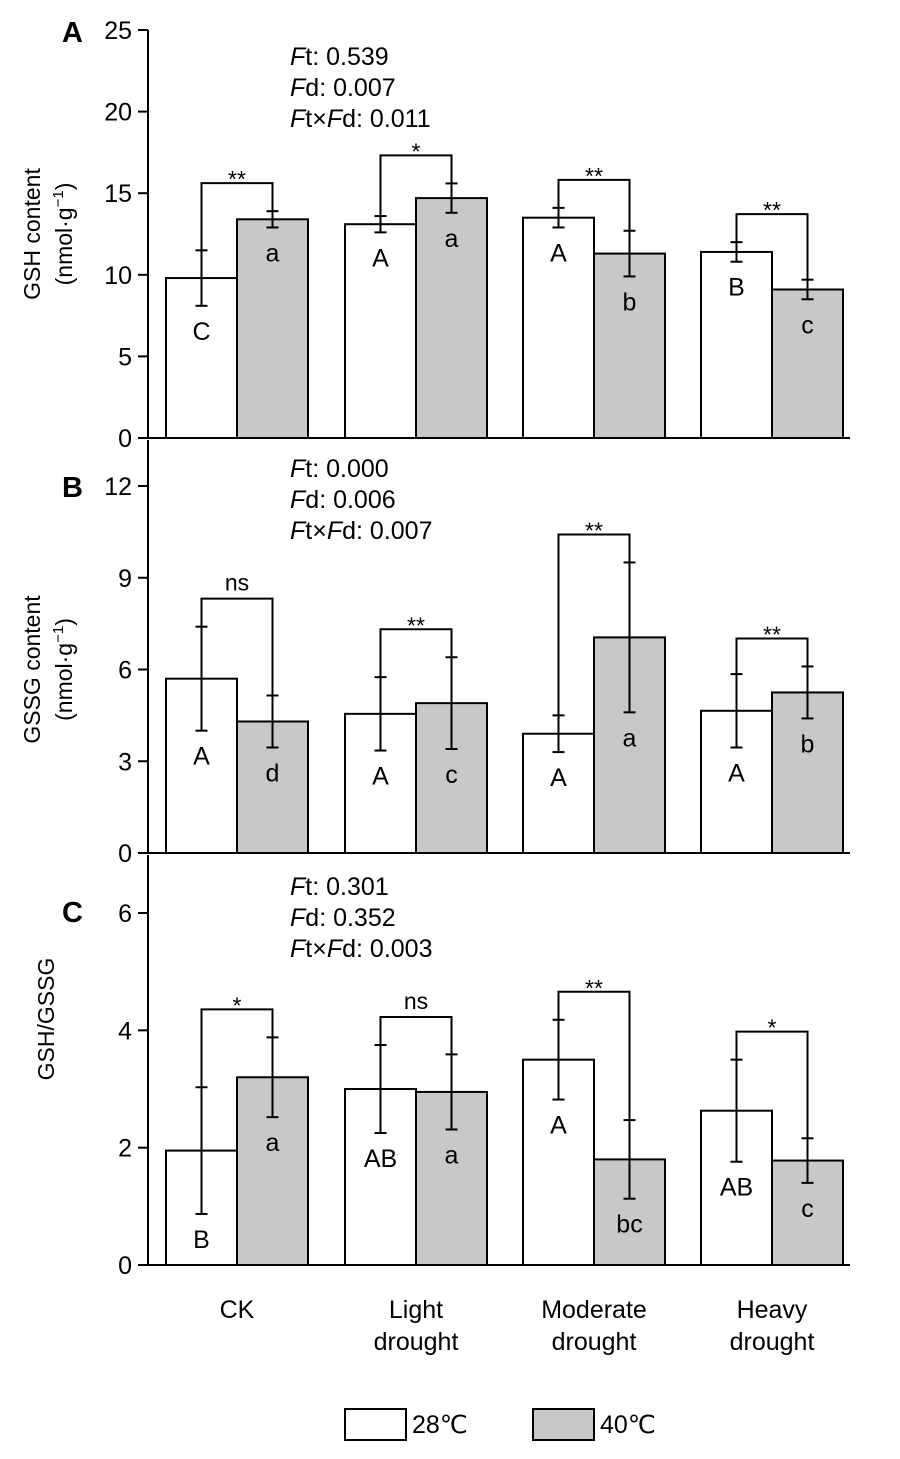 The height and width of the screenshot is (1459, 900). Describe the element at coordinates (48, 234) in the screenshot. I see `y-axis-label: GSH content (nmol·g−1)` at that location.